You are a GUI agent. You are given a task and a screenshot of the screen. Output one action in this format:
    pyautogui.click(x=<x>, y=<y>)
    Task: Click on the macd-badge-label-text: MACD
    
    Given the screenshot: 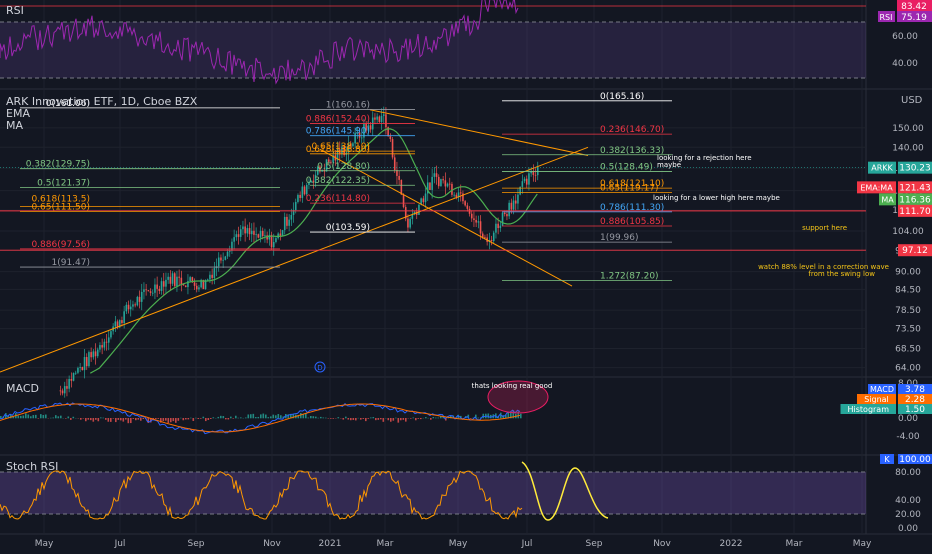 What is the action you would take?
    pyautogui.click(x=882, y=389)
    